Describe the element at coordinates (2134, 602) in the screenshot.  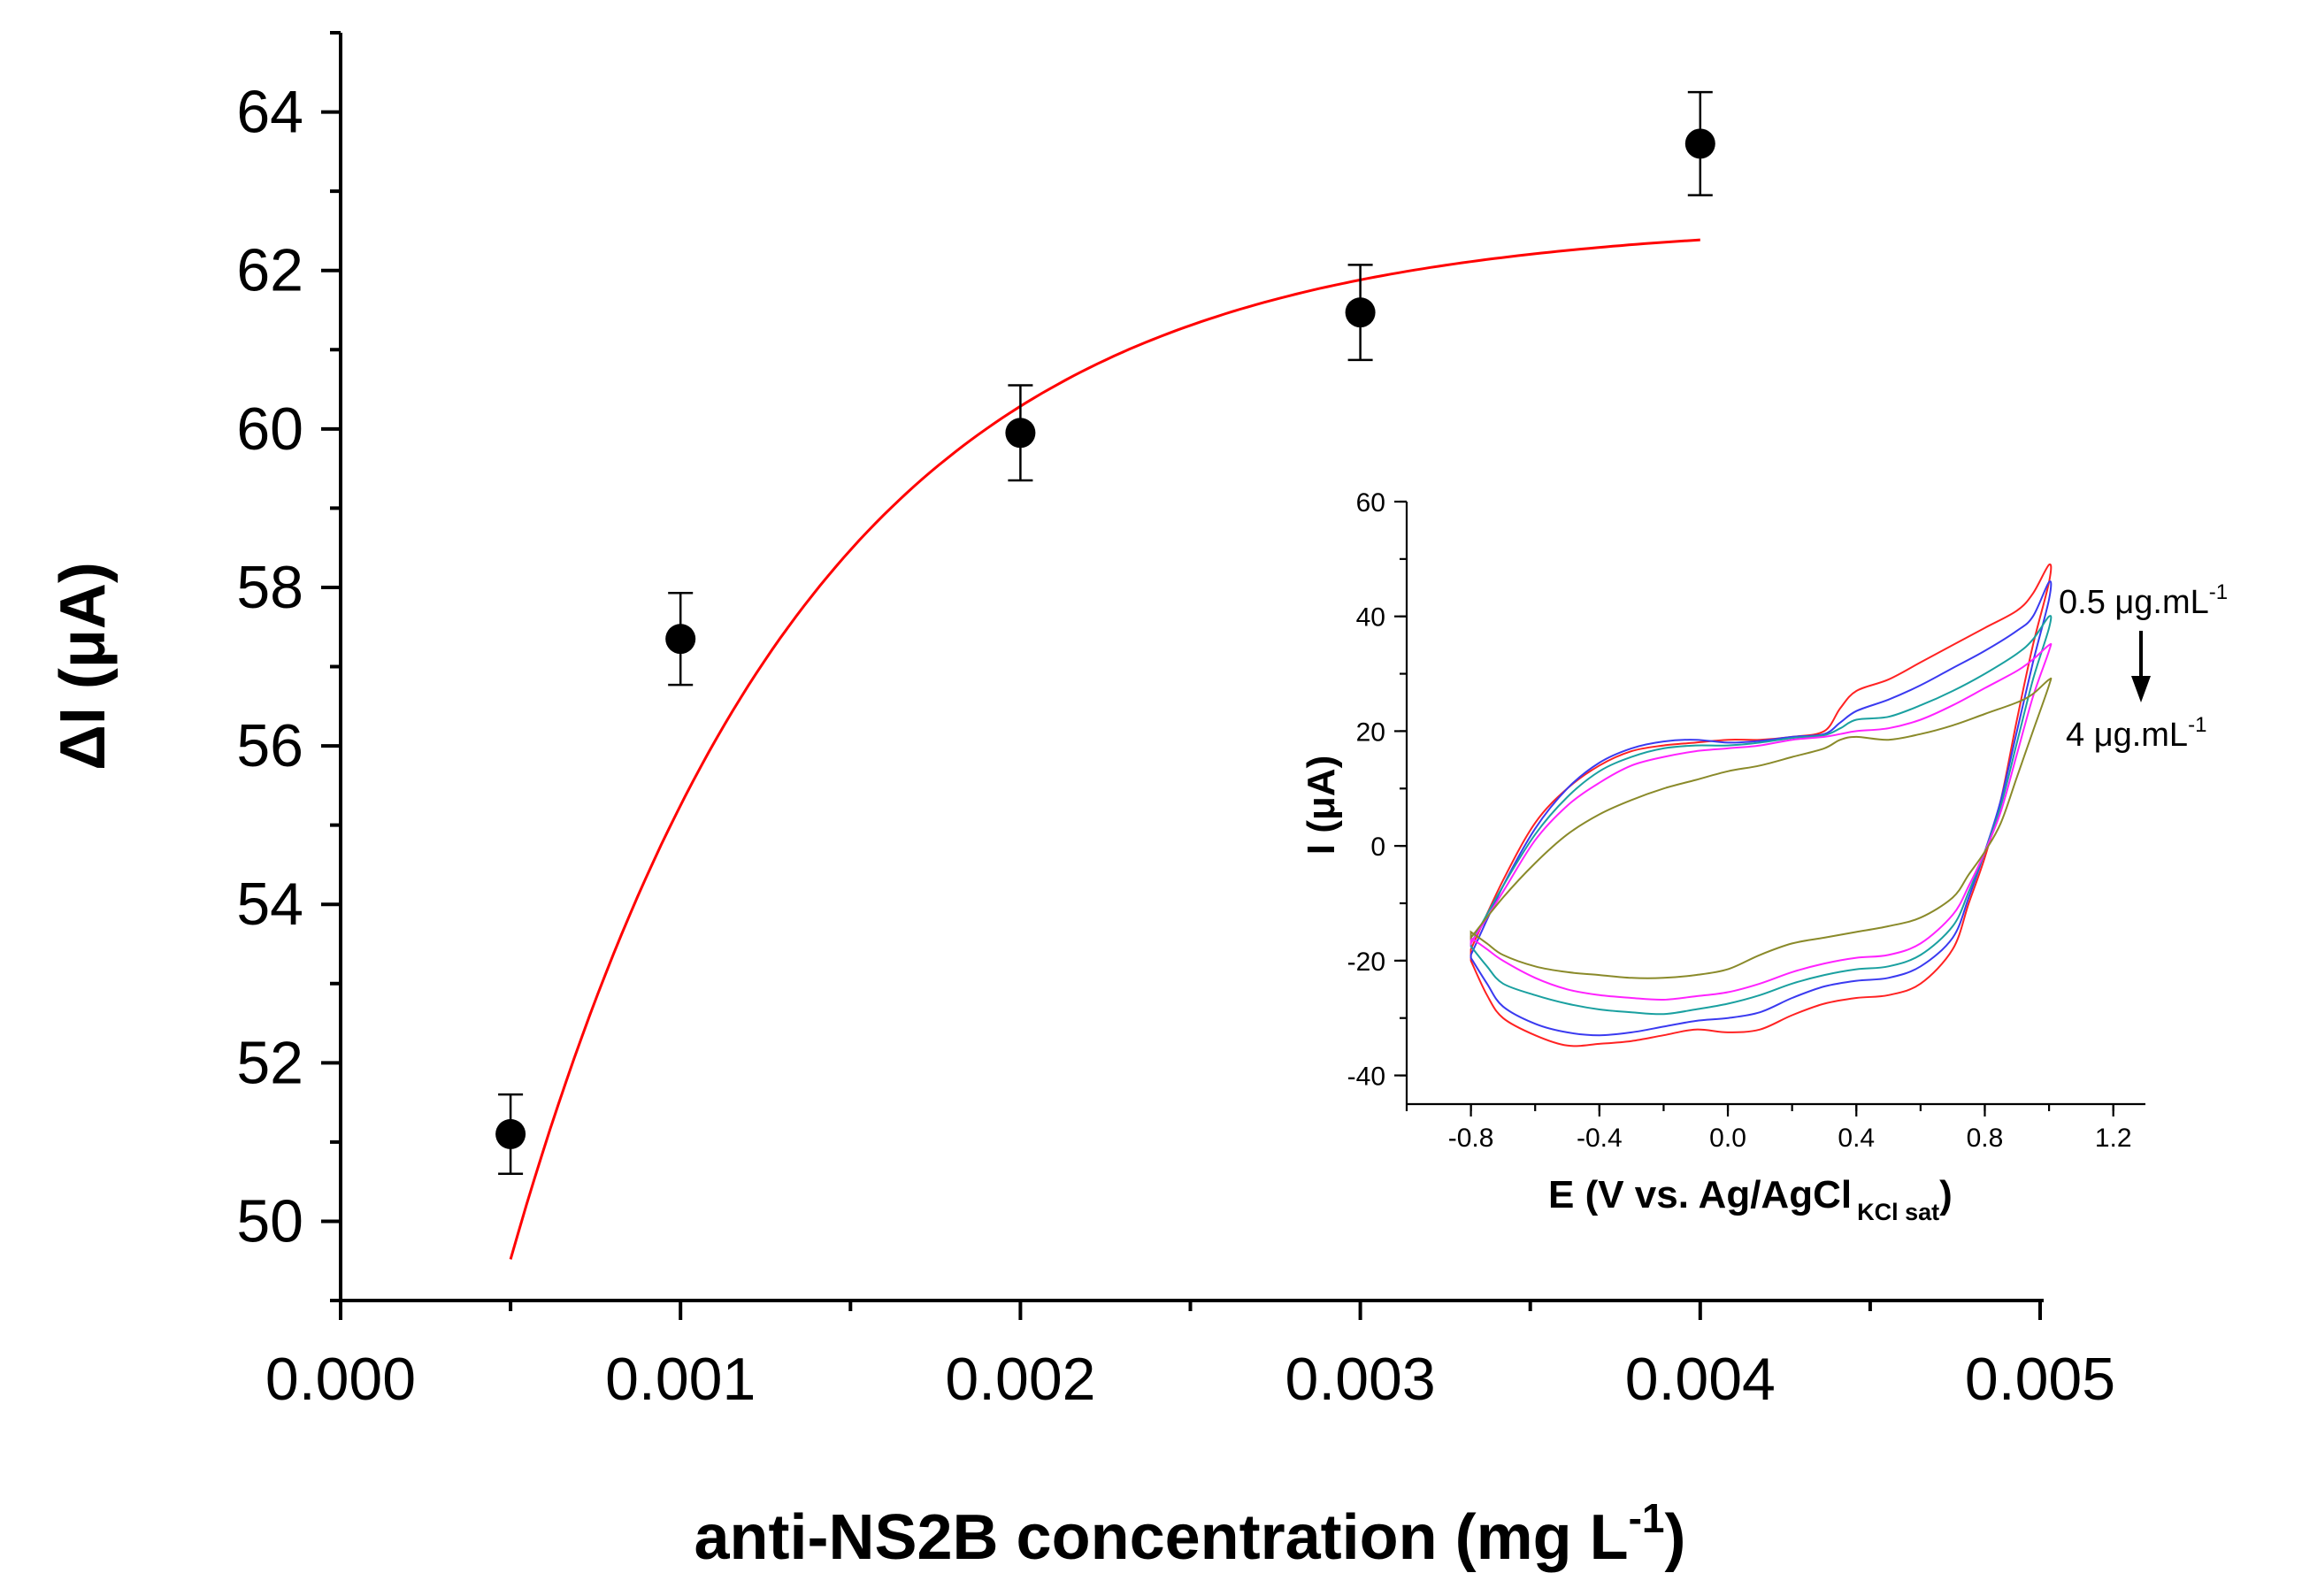
I see `inset-annotation-top-text: 0.5 μg.mL` at that location.